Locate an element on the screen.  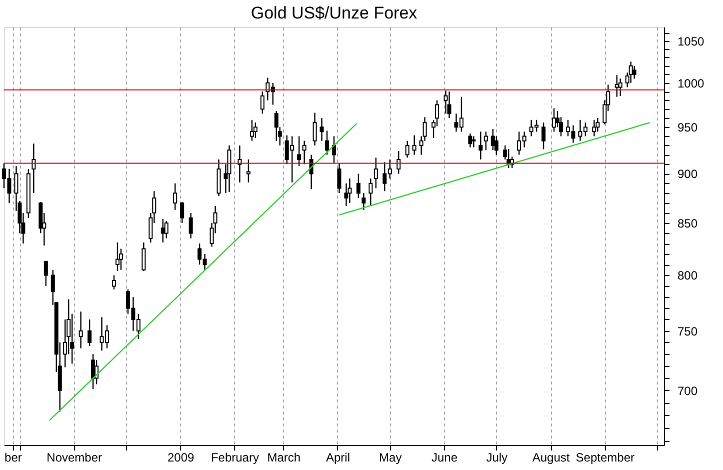
x-tick-label: August is located at coordinates (551, 457).